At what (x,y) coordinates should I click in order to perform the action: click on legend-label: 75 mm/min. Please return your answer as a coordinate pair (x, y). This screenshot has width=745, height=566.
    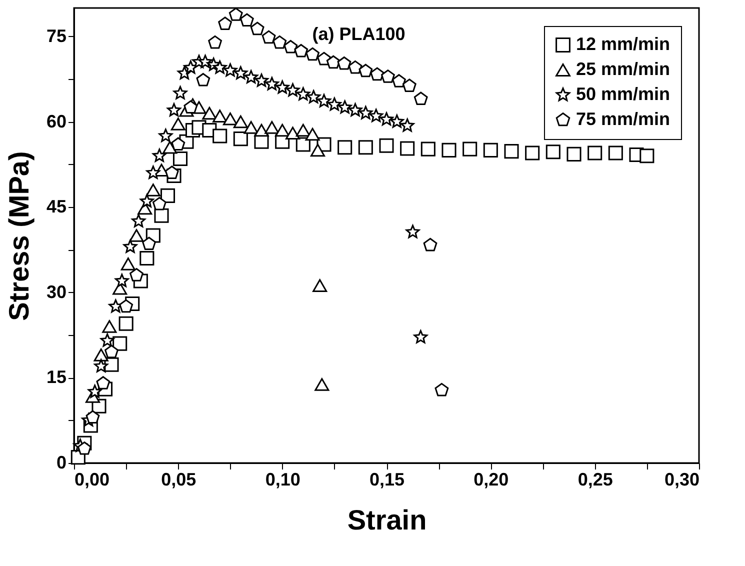
    Looking at the image, I should click on (623, 119).